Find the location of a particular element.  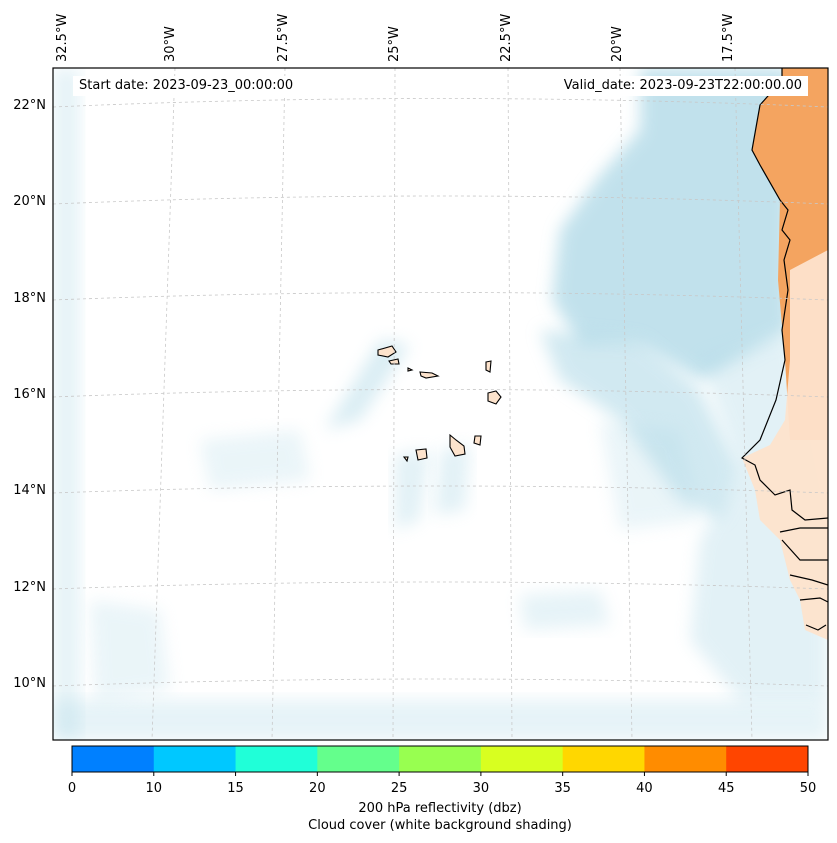

lat-label-22n: 22°N is located at coordinates (29, 105).